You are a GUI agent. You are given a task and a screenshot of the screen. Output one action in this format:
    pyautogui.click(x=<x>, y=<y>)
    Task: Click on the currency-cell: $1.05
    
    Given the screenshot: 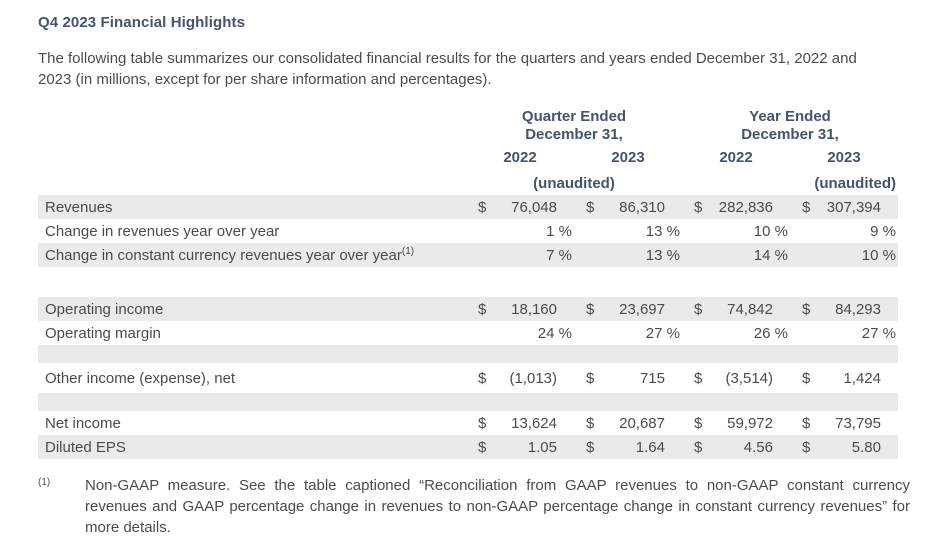 What is the action you would take?
    pyautogui.click(x=520, y=447)
    